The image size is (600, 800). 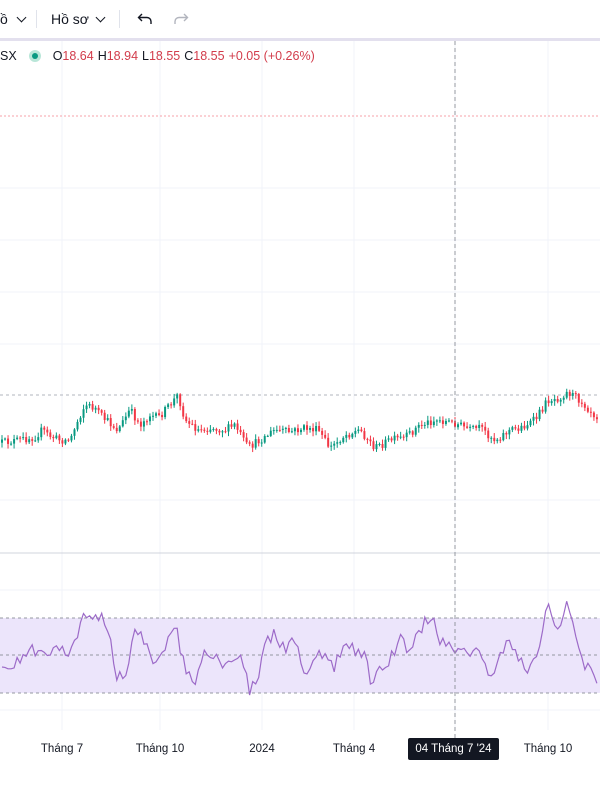 What do you see at coordinates (271, 56) in the screenshot?
I see `change-value: +0.05 (+0.26%)` at bounding box center [271, 56].